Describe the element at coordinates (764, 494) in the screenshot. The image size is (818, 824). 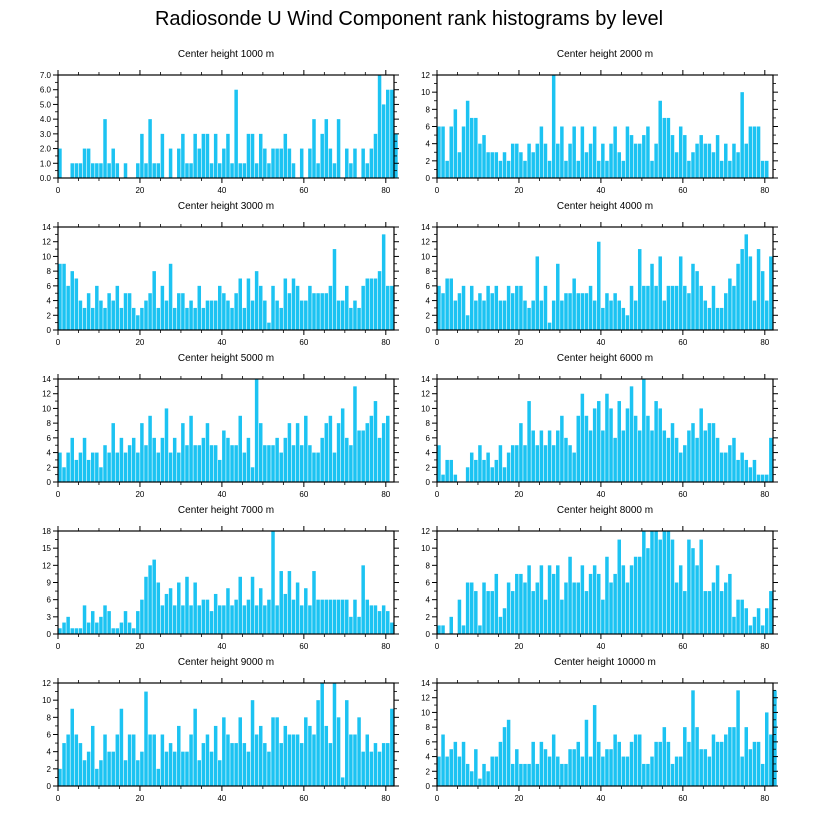
I see `x-tick-label: 80` at that location.